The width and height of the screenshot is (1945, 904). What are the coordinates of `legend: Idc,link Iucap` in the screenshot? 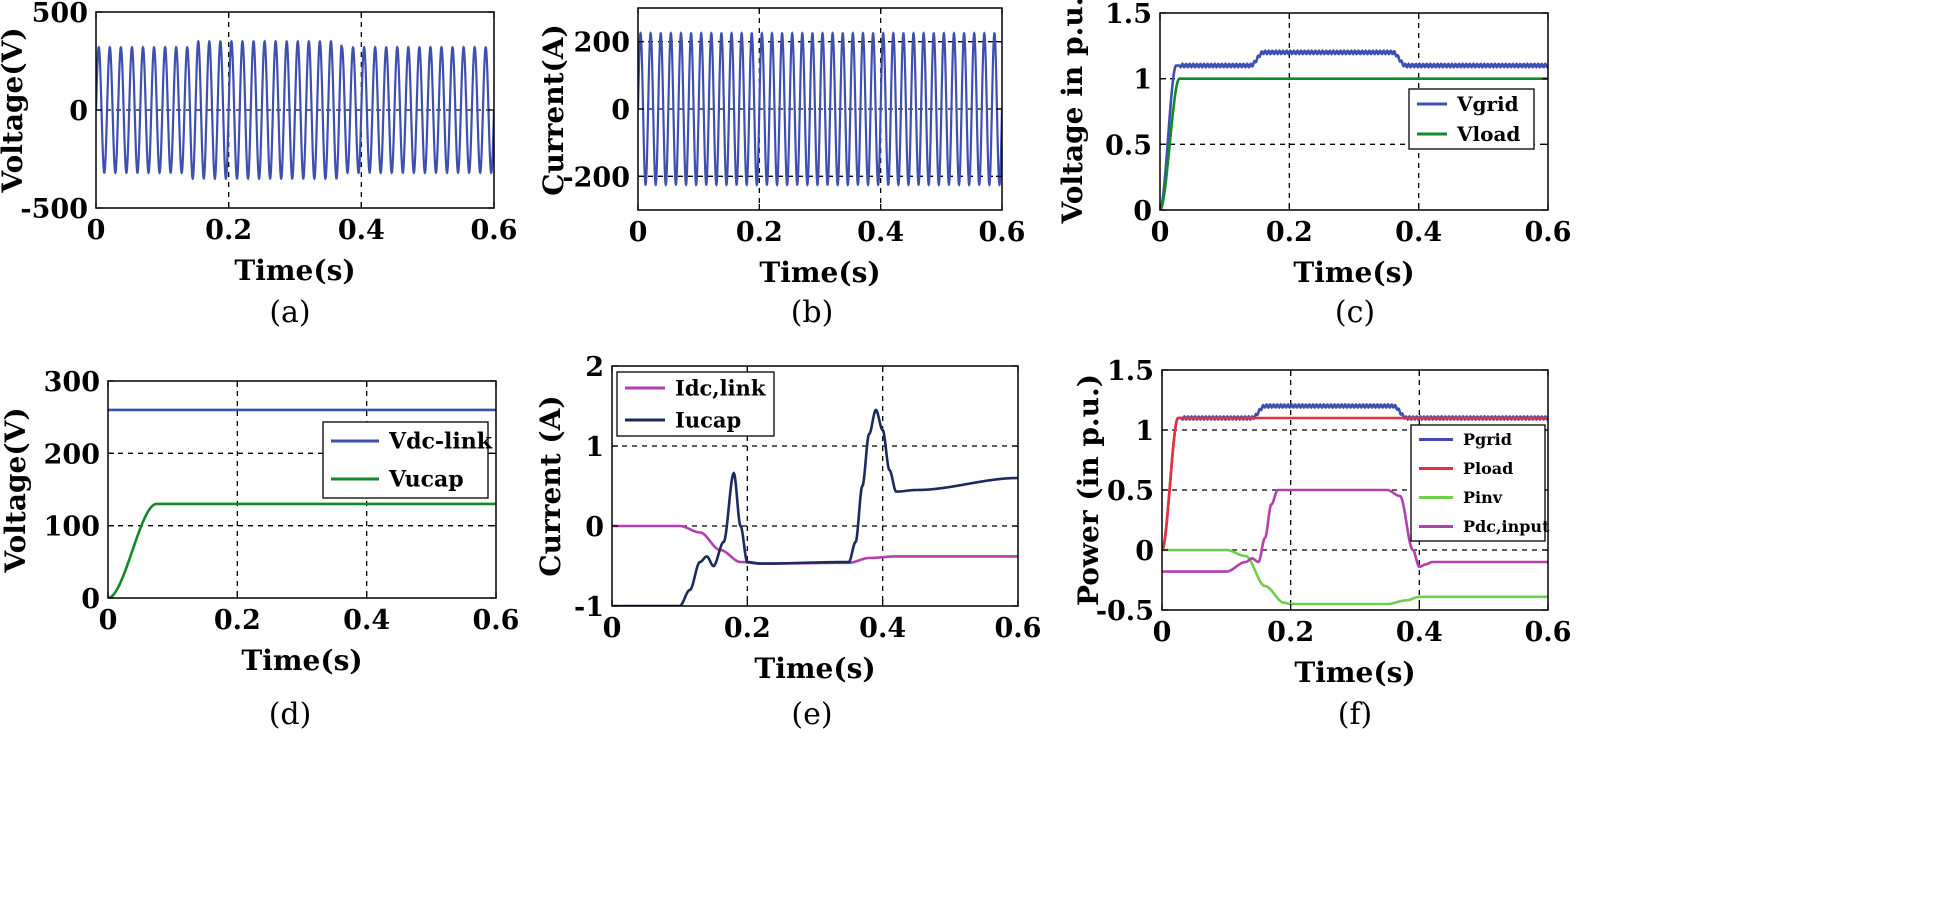 It's located at (695, 404).